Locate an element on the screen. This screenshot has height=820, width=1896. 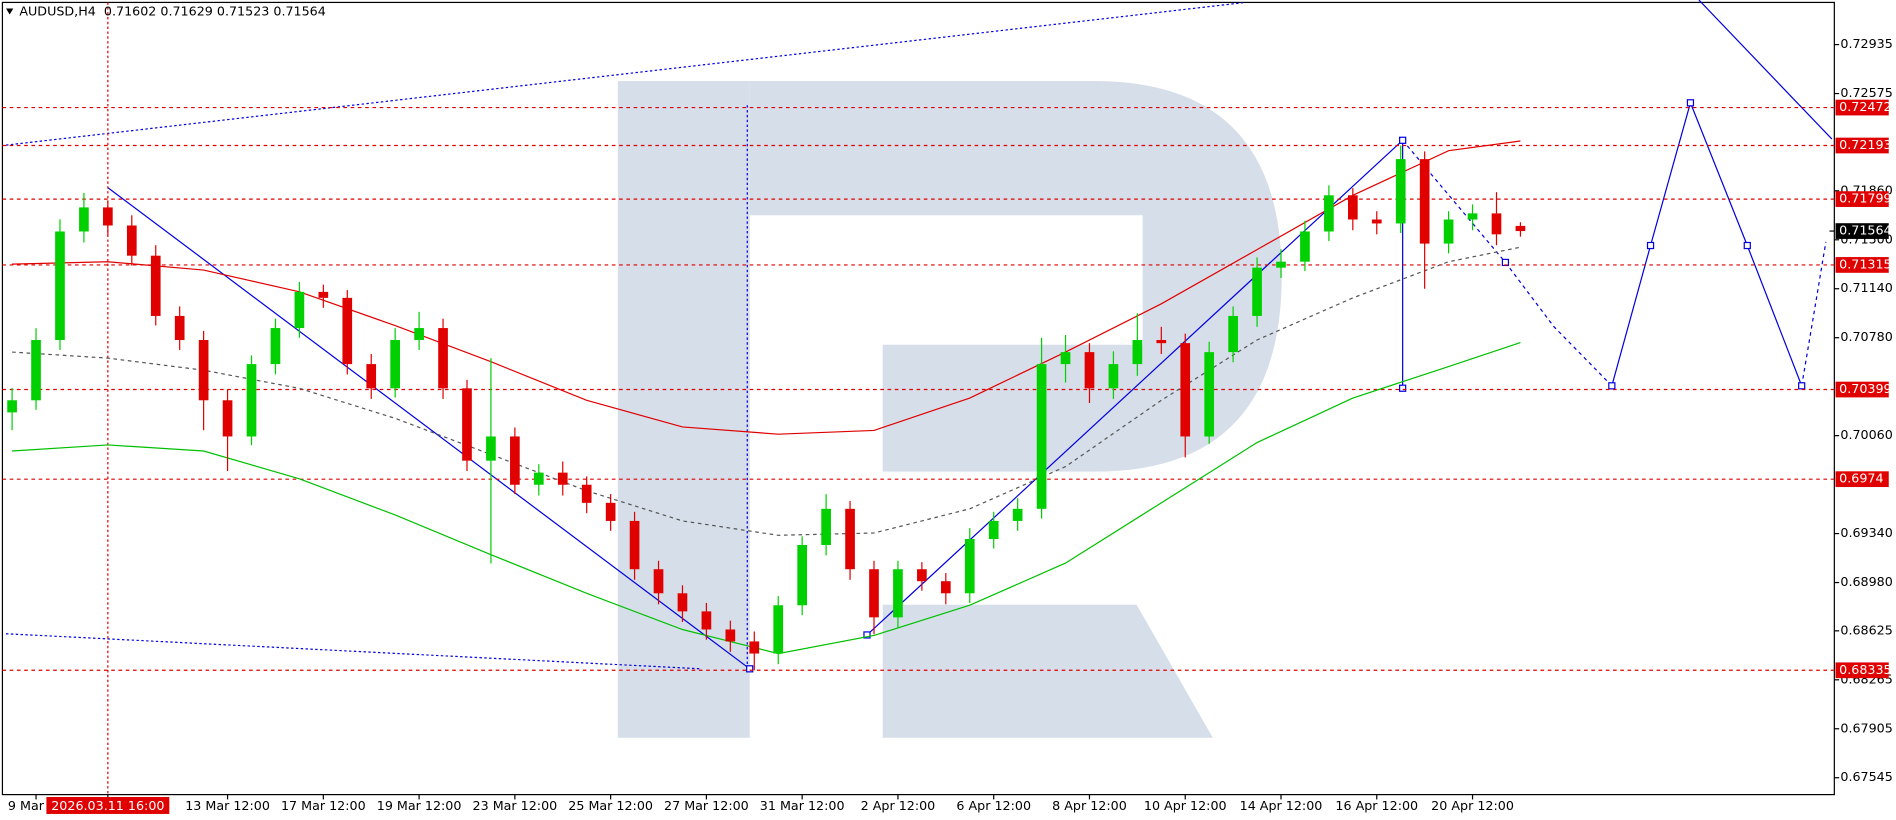
current-price-bg is located at coordinates (1862, 231).